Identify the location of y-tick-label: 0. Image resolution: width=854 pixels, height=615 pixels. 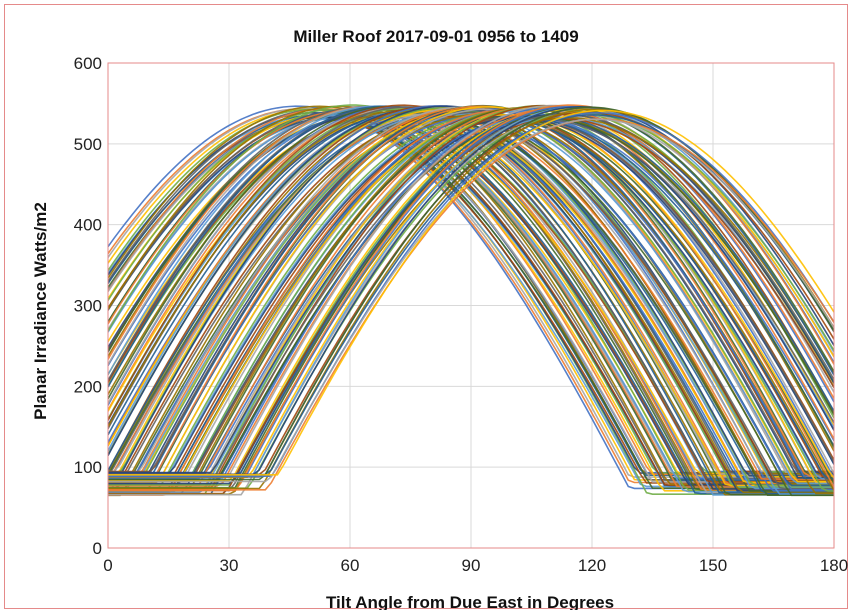
(97, 548).